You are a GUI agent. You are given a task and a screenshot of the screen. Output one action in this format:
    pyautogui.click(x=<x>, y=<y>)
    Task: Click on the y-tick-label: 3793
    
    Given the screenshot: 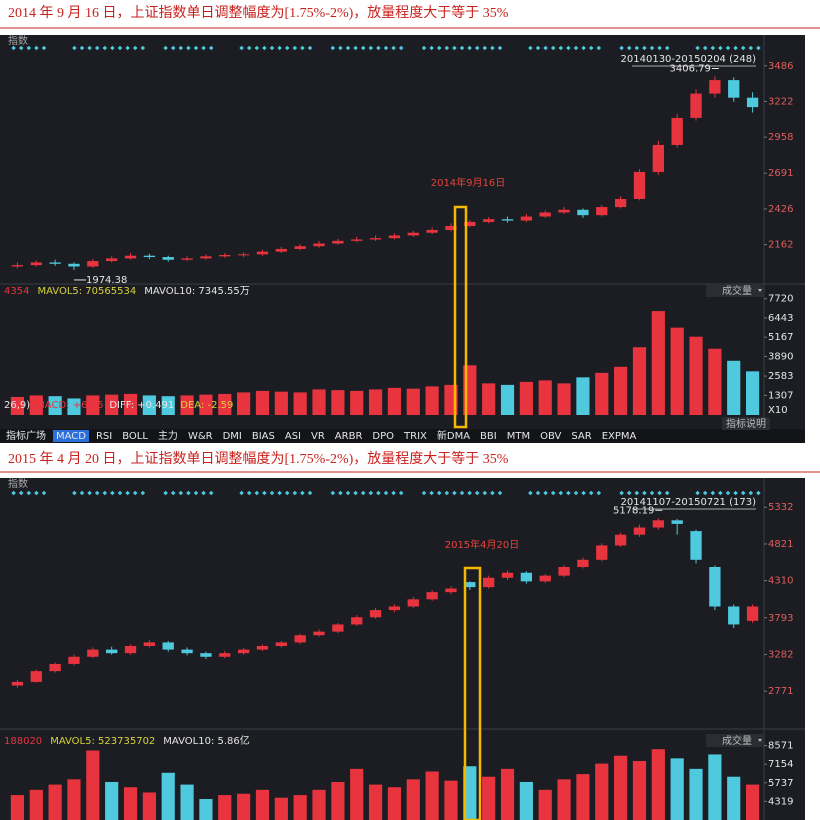 What is the action you would take?
    pyautogui.click(x=780, y=618)
    